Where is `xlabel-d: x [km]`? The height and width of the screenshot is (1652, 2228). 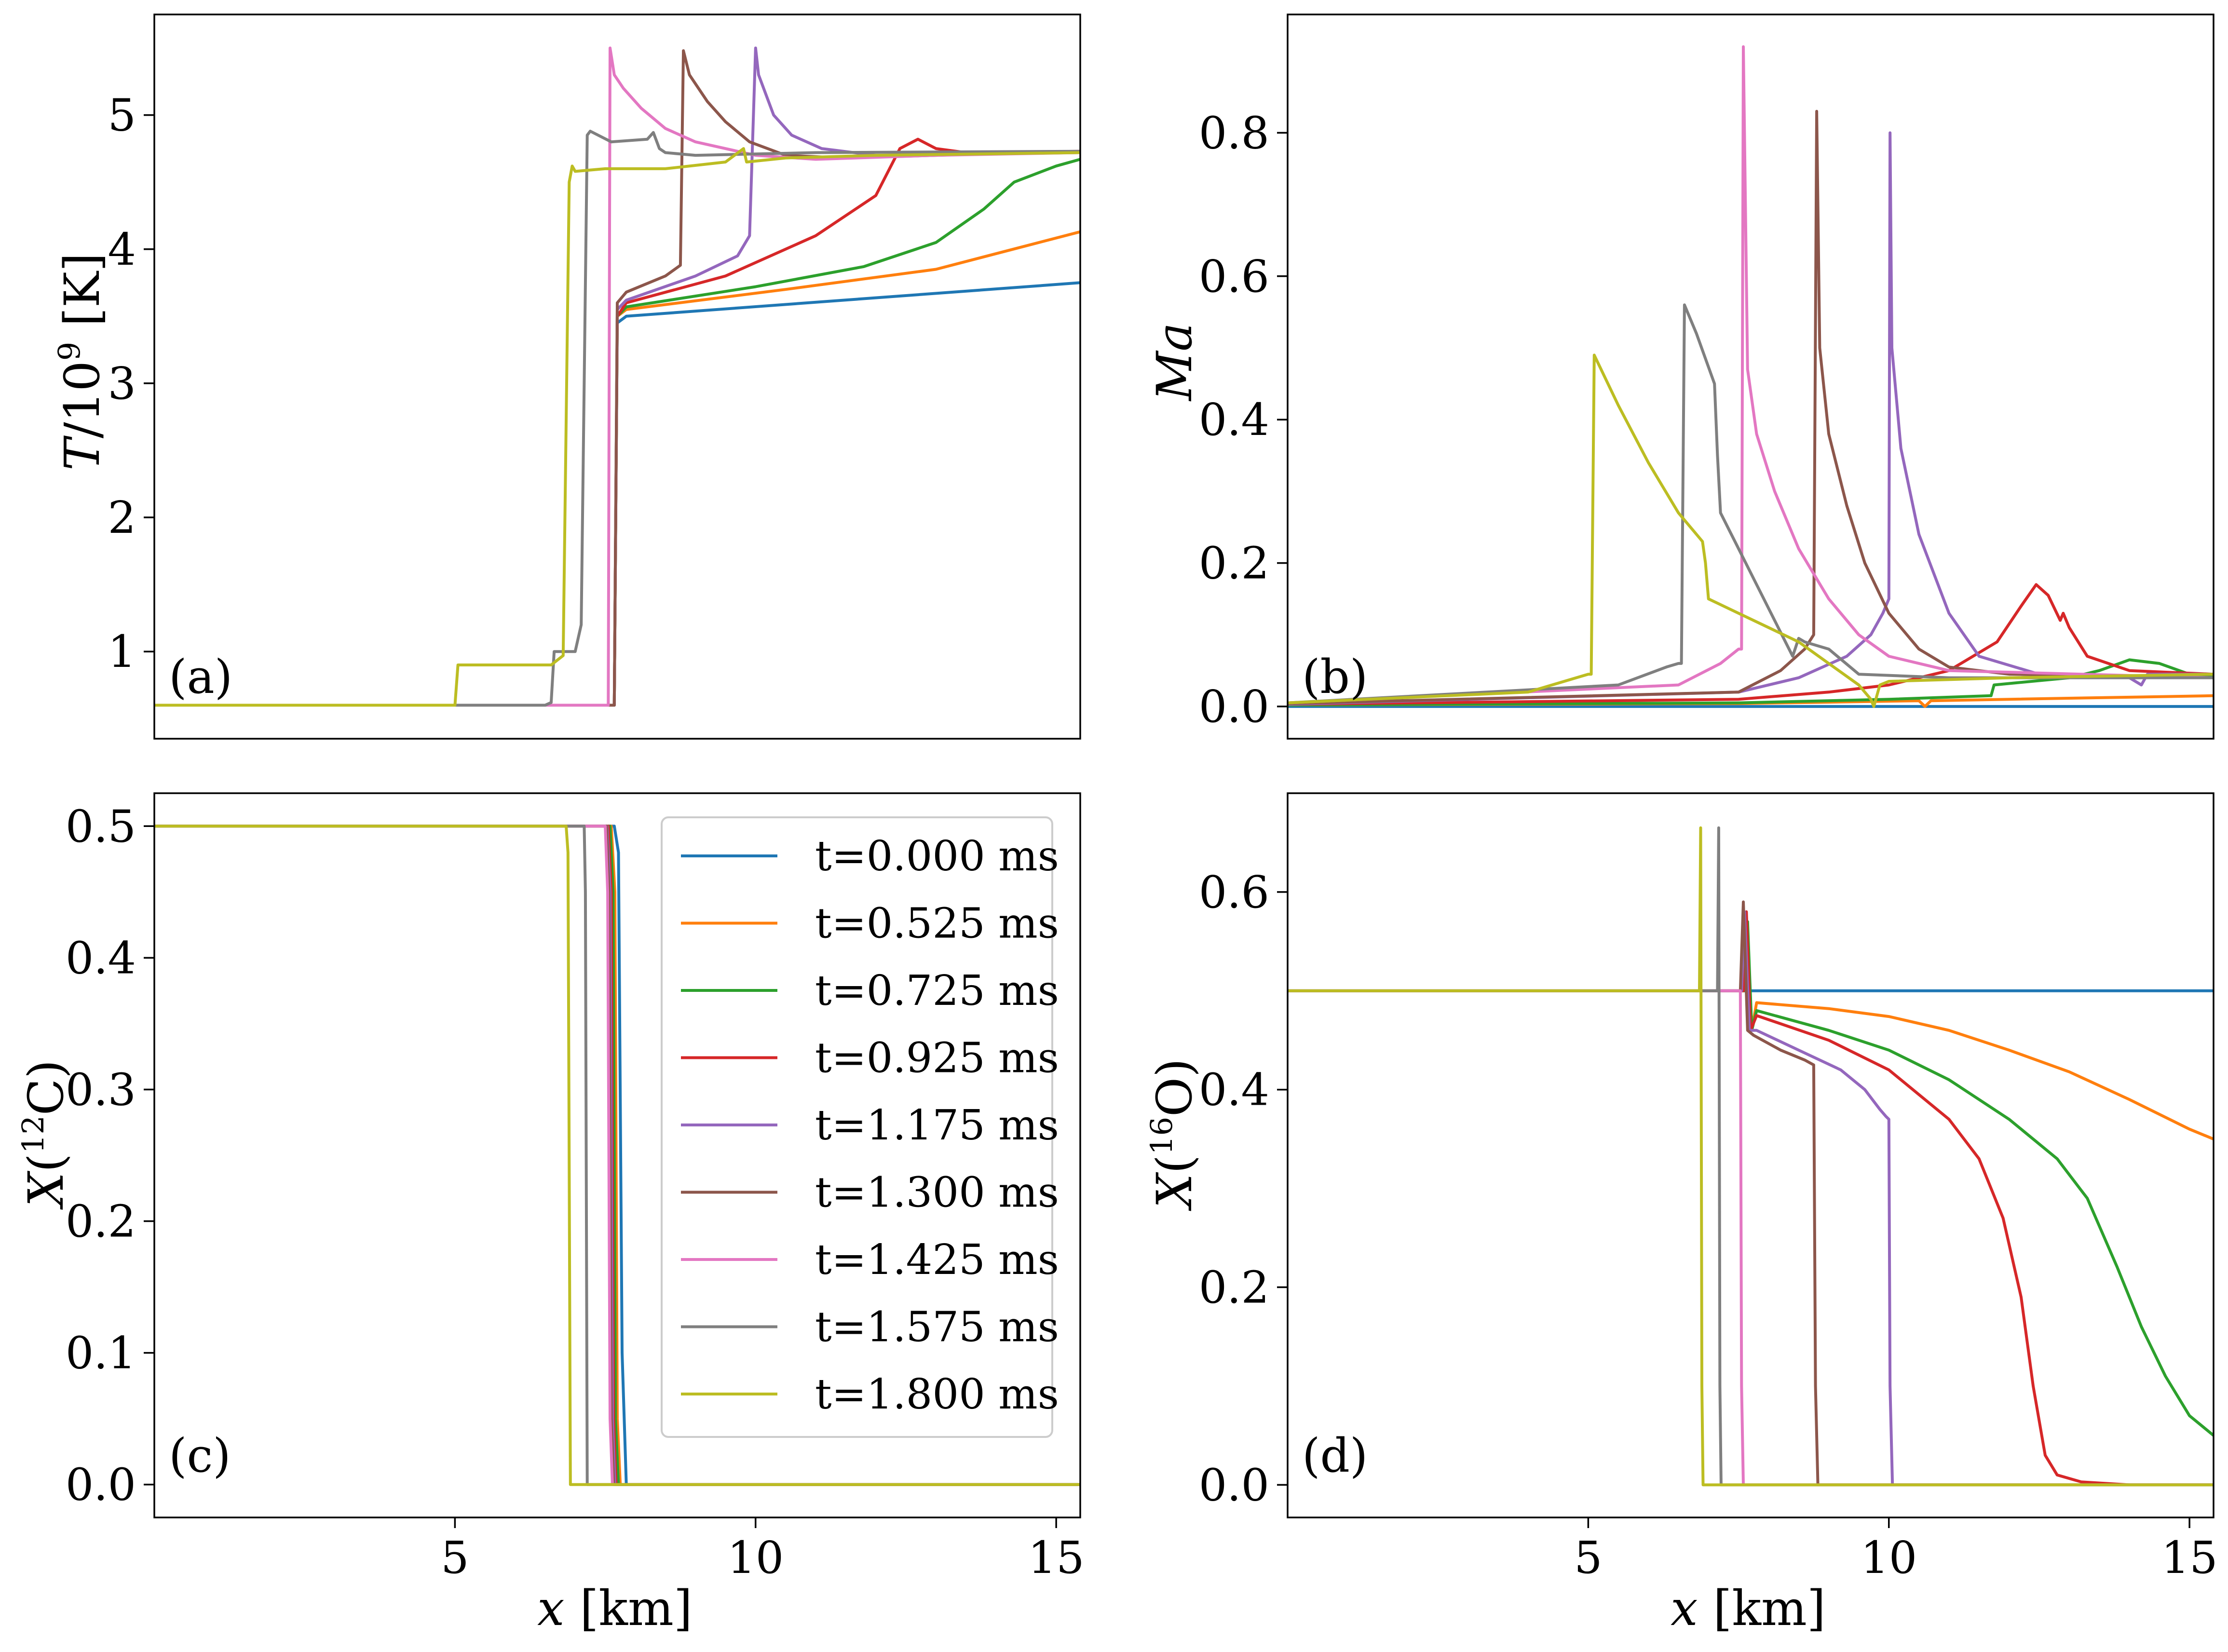
xlabel-d: x [km] is located at coordinates (1748, 1608).